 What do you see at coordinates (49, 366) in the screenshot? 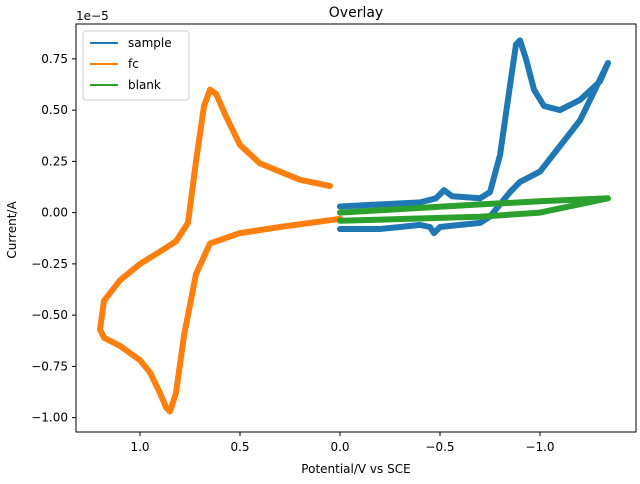
I see `y-tick-label: −0.75` at bounding box center [49, 366].